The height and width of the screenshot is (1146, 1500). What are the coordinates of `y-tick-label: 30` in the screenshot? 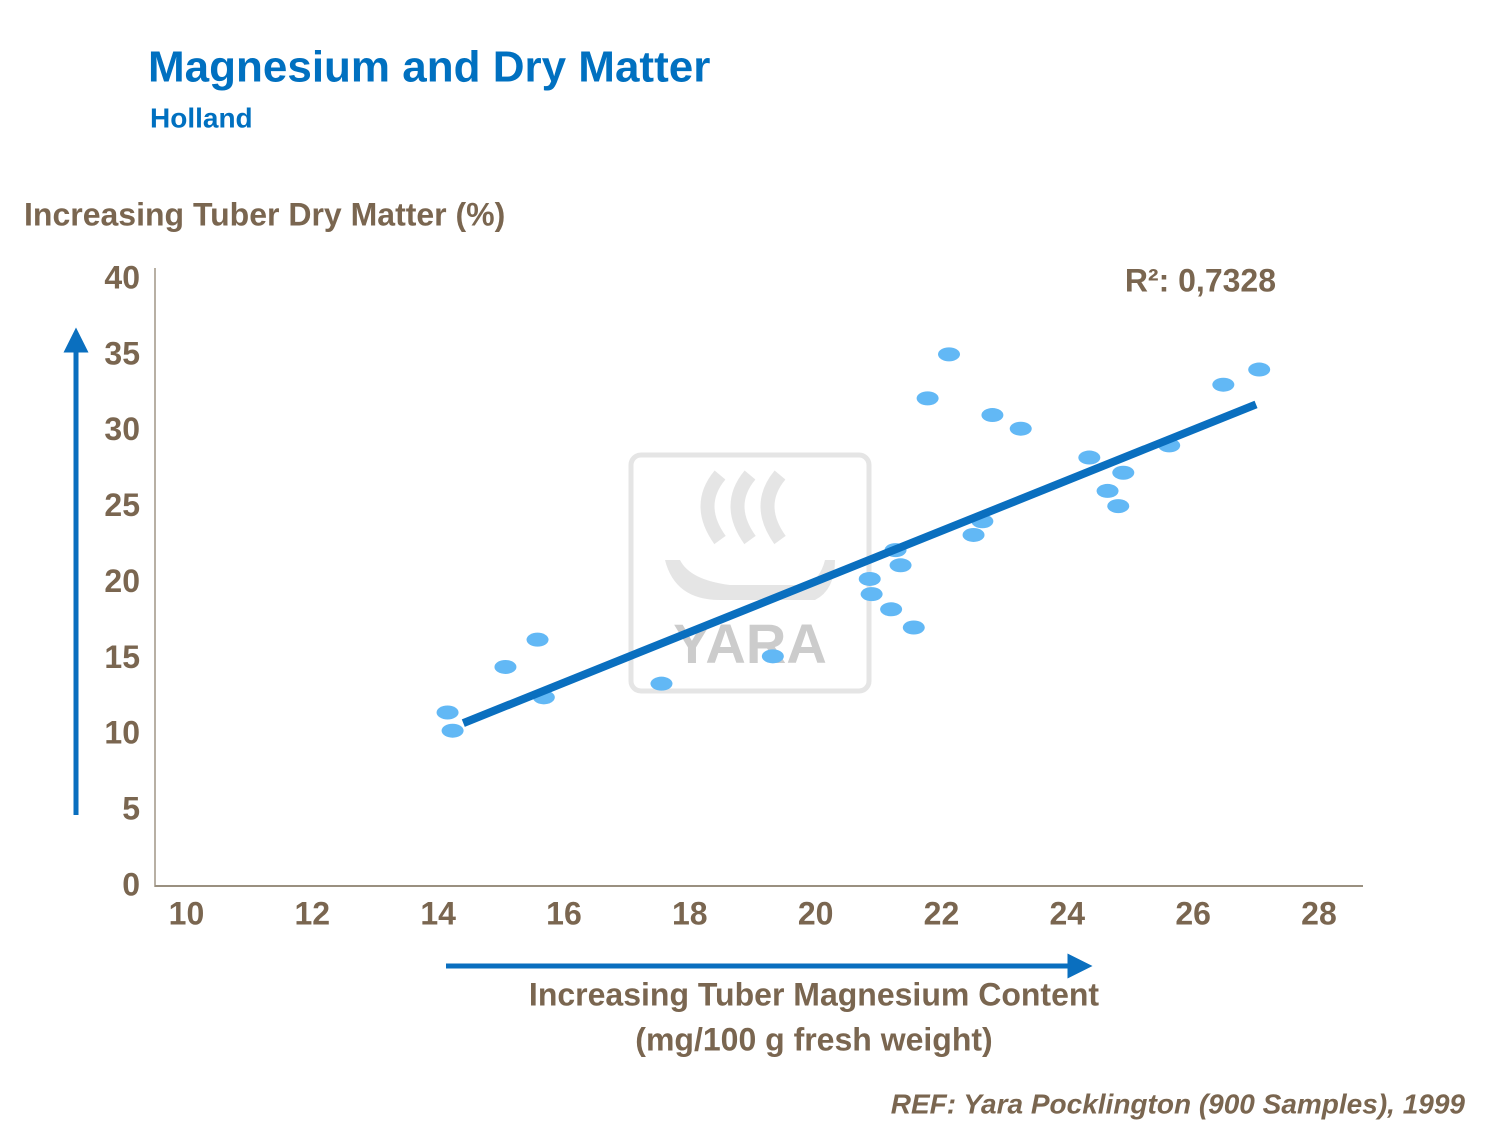 It's located at (122, 429).